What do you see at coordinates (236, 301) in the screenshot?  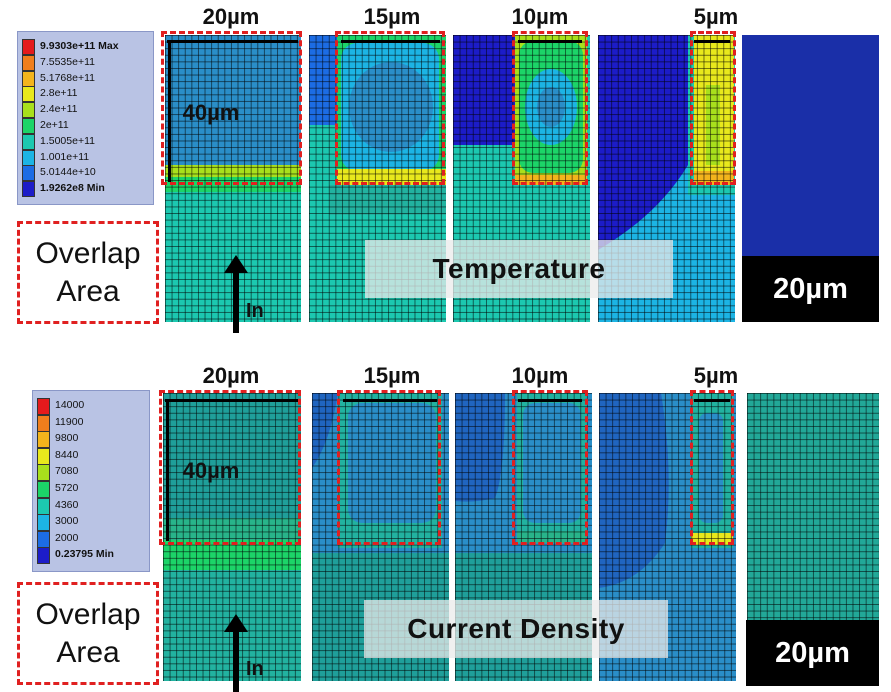 I see `input-flow-arrow` at bounding box center [236, 301].